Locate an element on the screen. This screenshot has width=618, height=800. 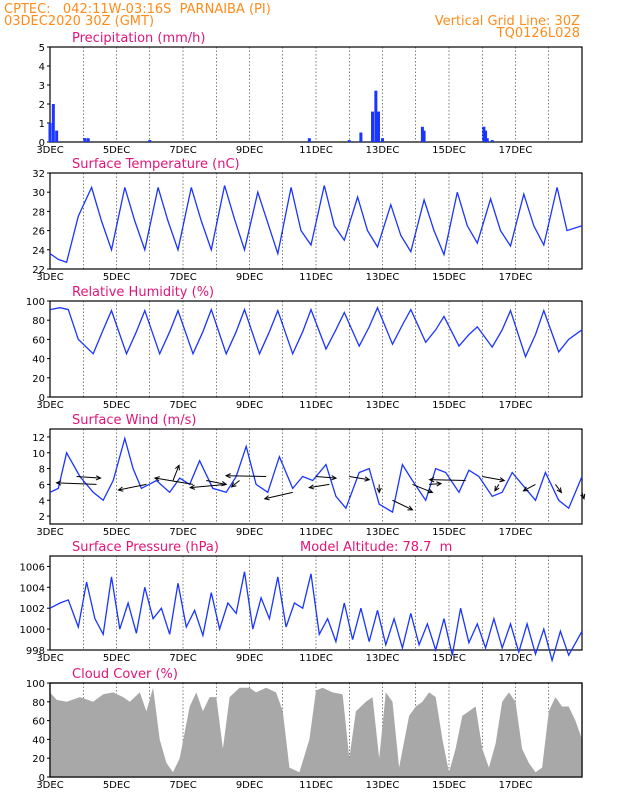
cloud-cover-title: Cloud Cover (%) is located at coordinates (125, 674).